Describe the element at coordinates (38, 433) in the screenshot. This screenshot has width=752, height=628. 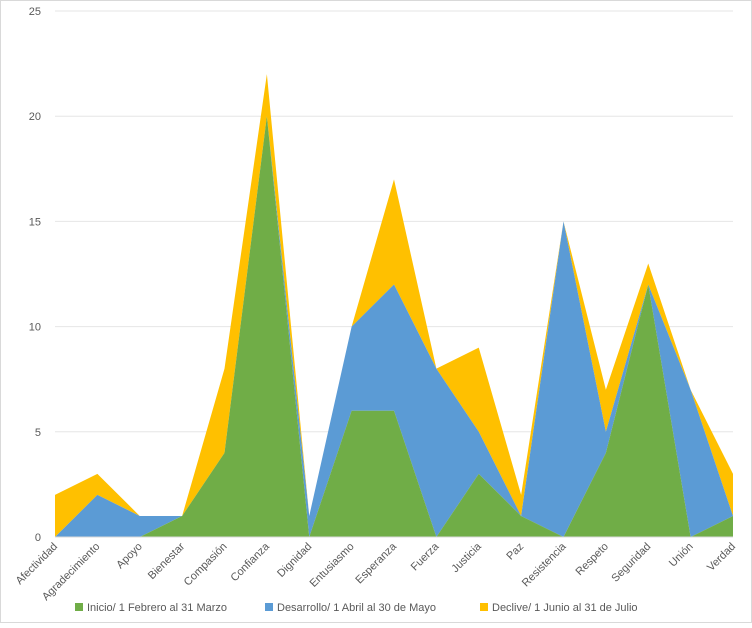
I see `y-tick-label: 5` at that location.